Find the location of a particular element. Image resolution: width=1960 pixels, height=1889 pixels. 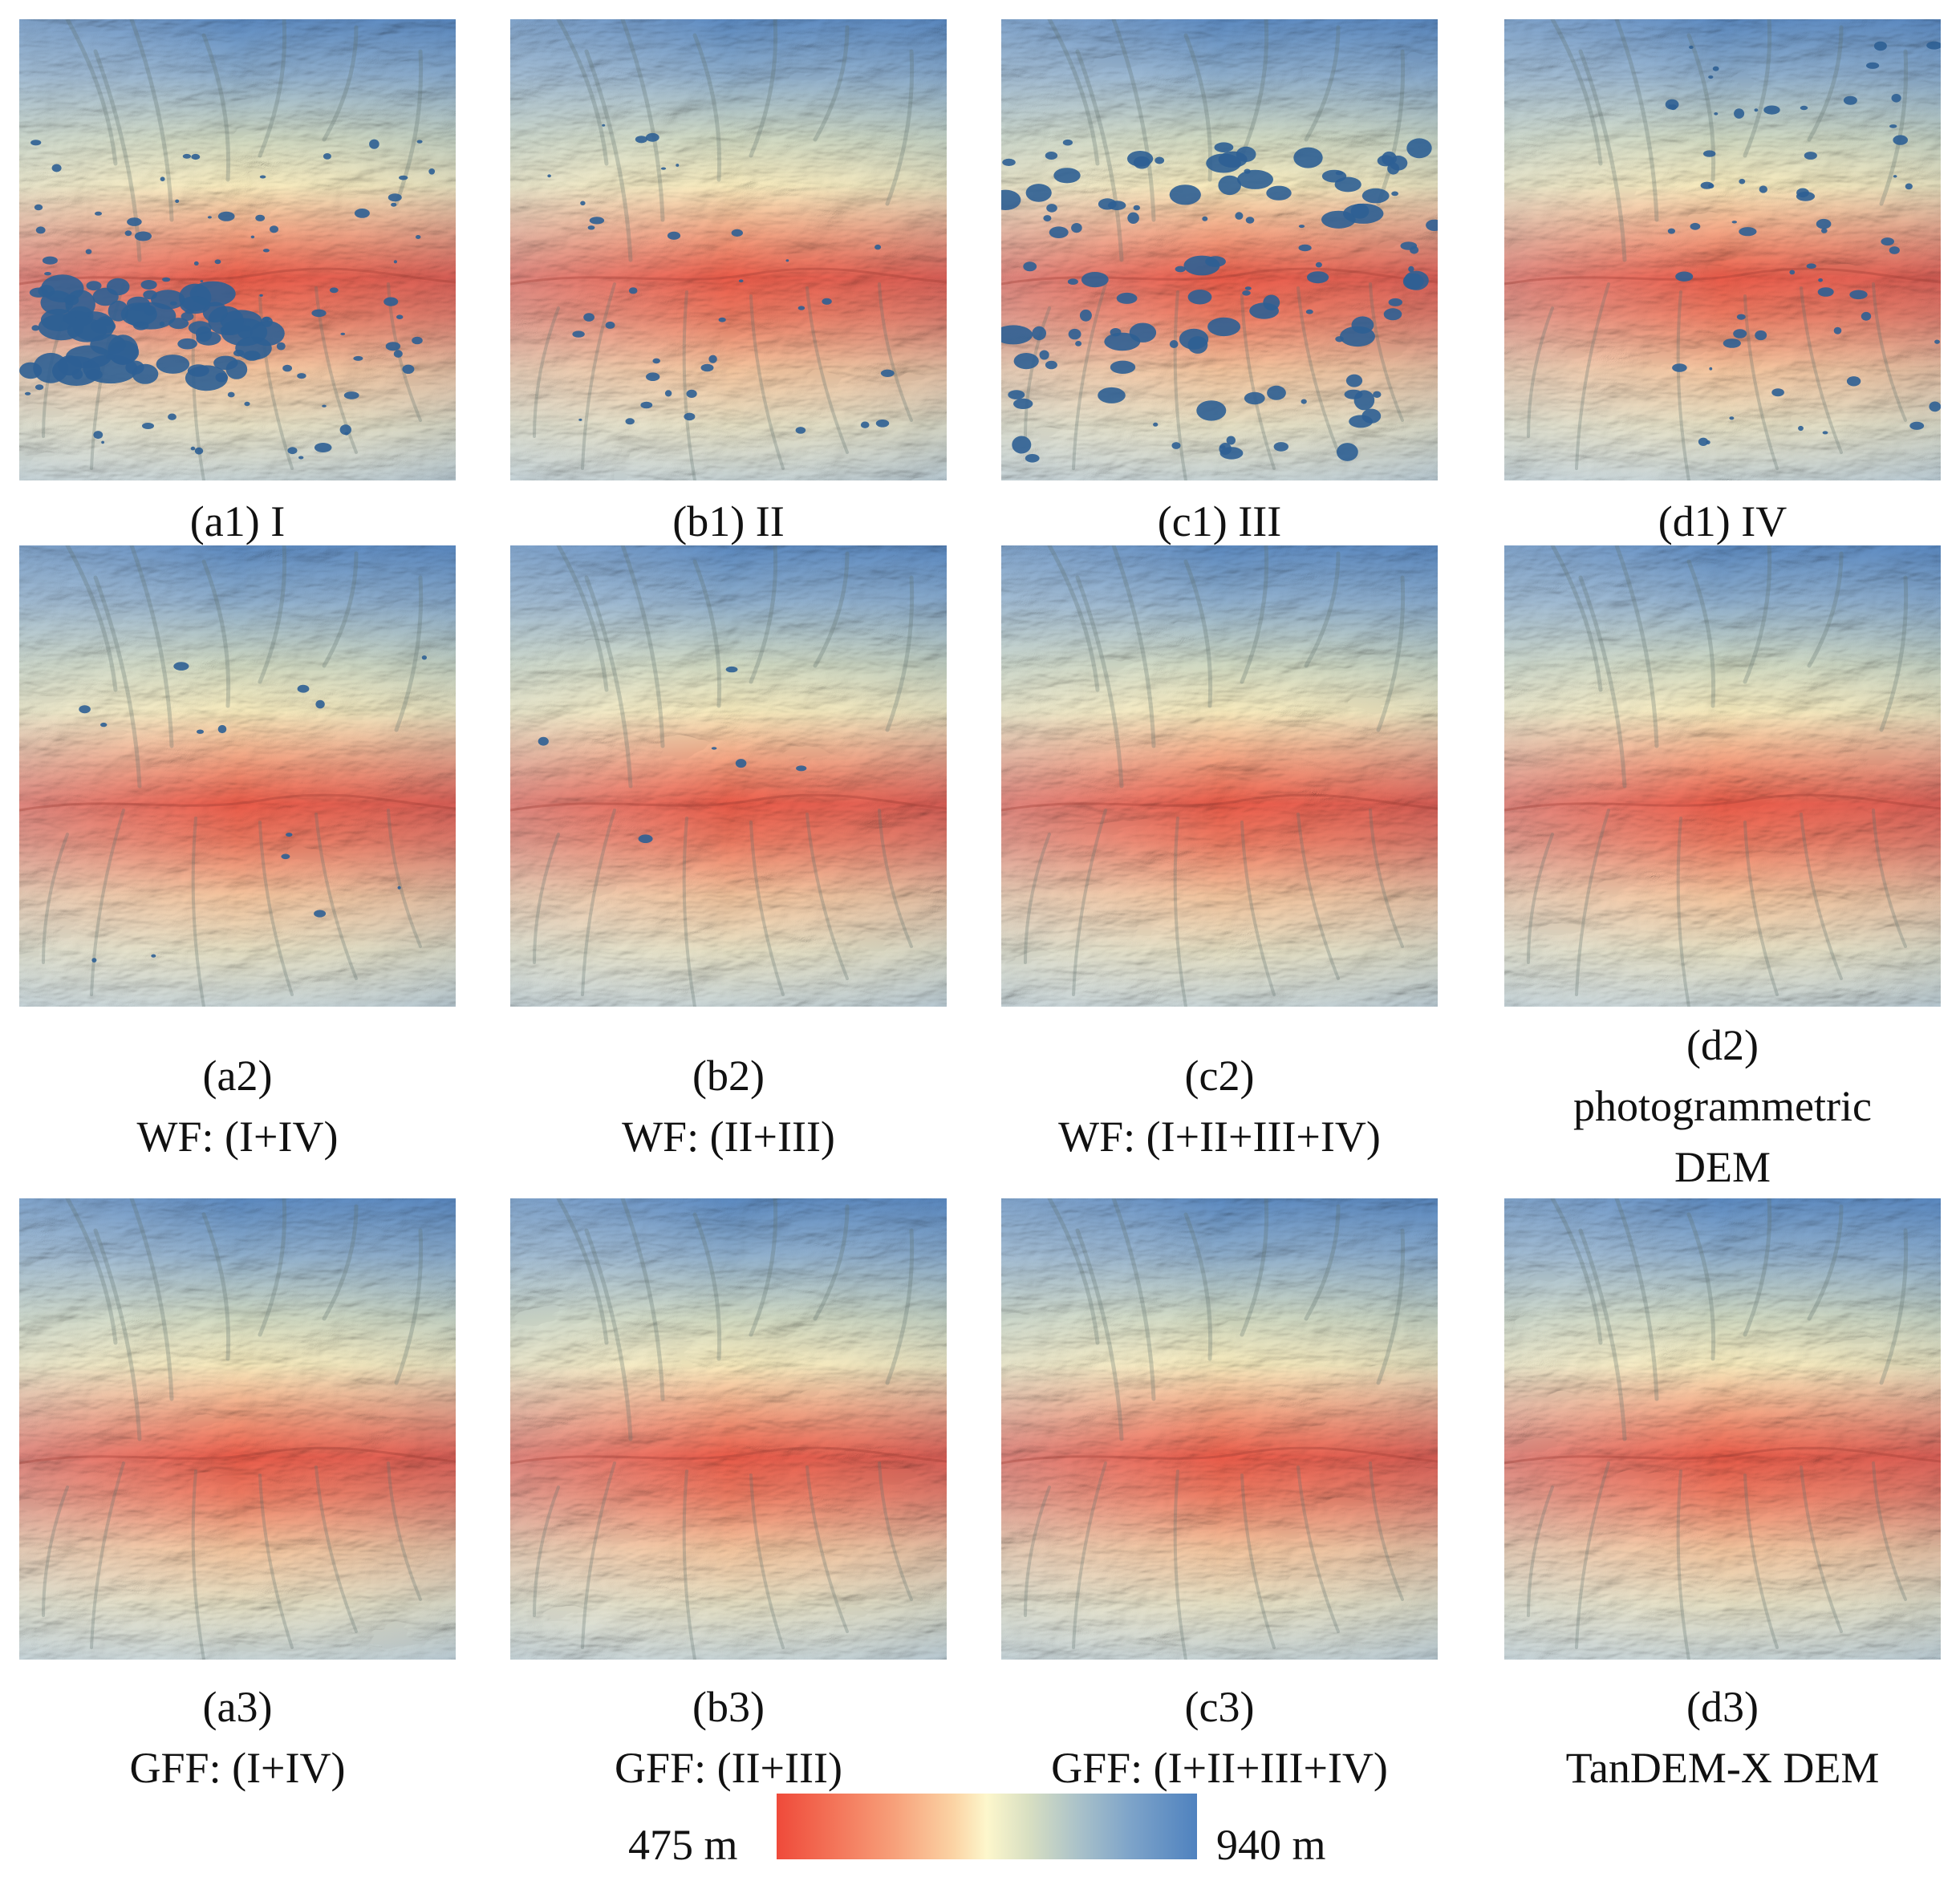

caption-line: photogrammetric is located at coordinates (1722, 1106).